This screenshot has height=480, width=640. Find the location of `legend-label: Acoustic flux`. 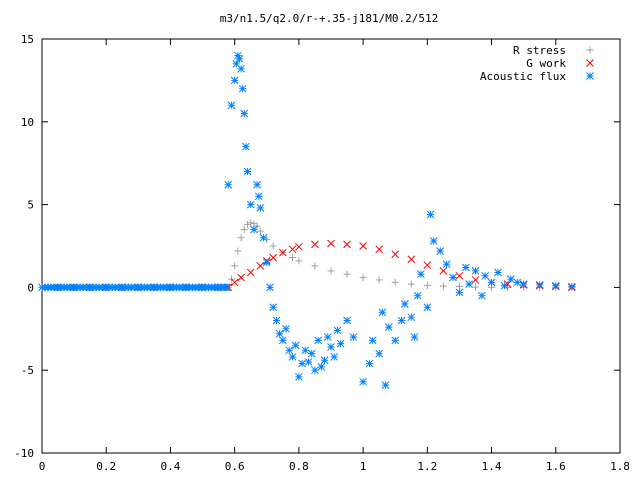

legend-label: Acoustic flux is located at coordinates (523, 76).